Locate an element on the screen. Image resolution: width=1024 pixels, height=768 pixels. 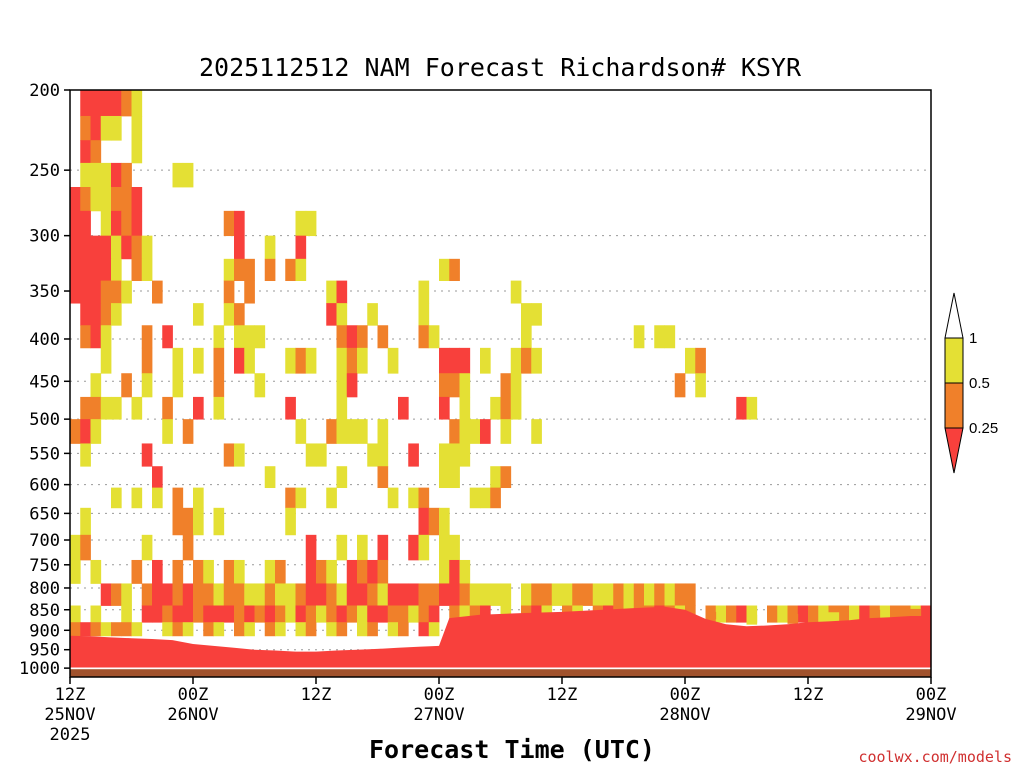
y-tick-label-900: 900 is located at coordinates (44, 631).